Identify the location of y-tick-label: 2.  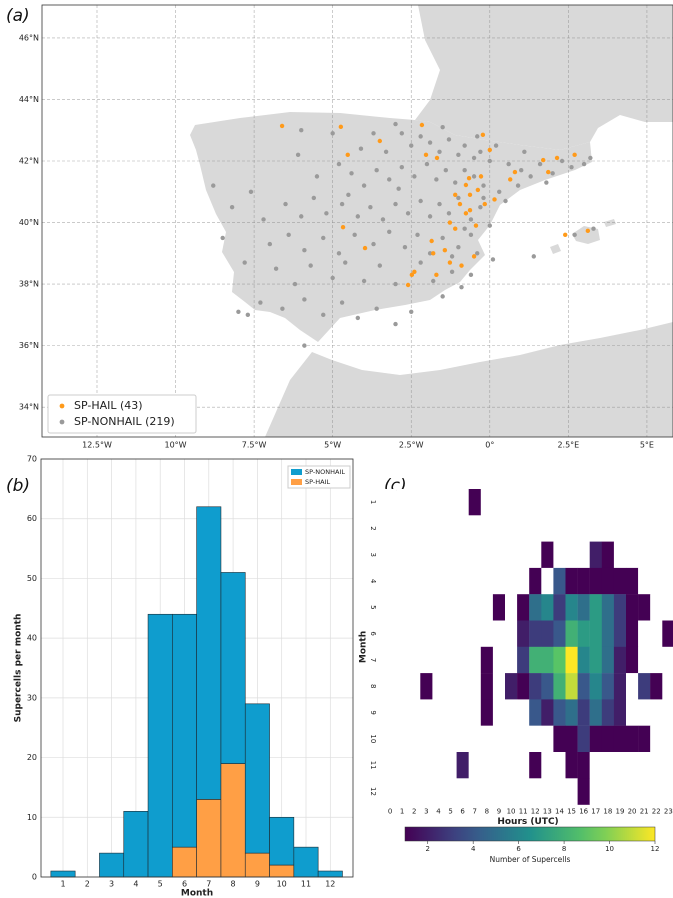
(373, 528).